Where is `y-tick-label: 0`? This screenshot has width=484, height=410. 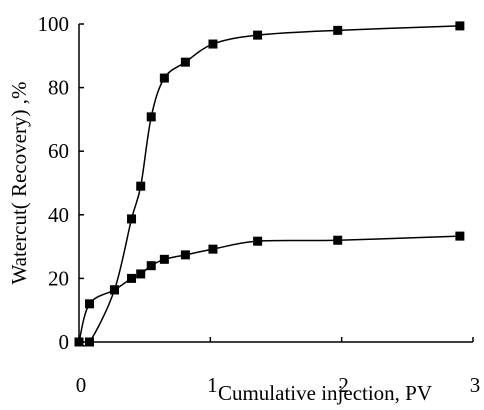 y-tick-label: 0 is located at coordinates (64, 342).